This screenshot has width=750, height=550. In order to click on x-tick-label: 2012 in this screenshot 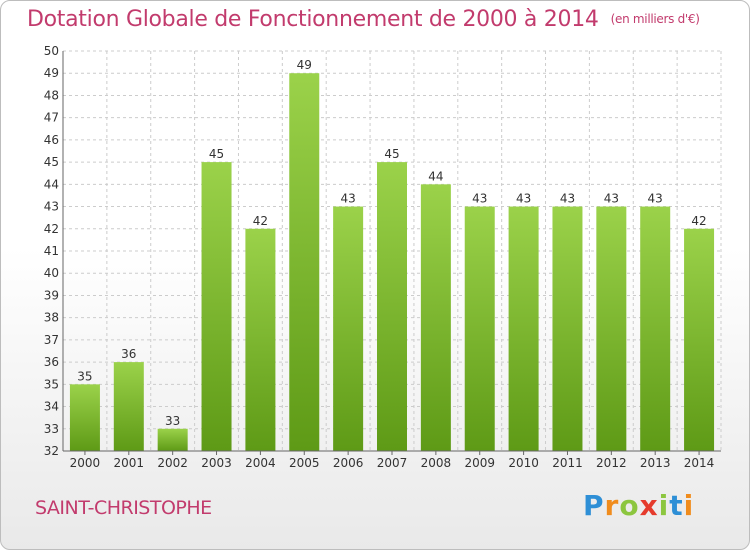, I will do `click(611, 463)`.